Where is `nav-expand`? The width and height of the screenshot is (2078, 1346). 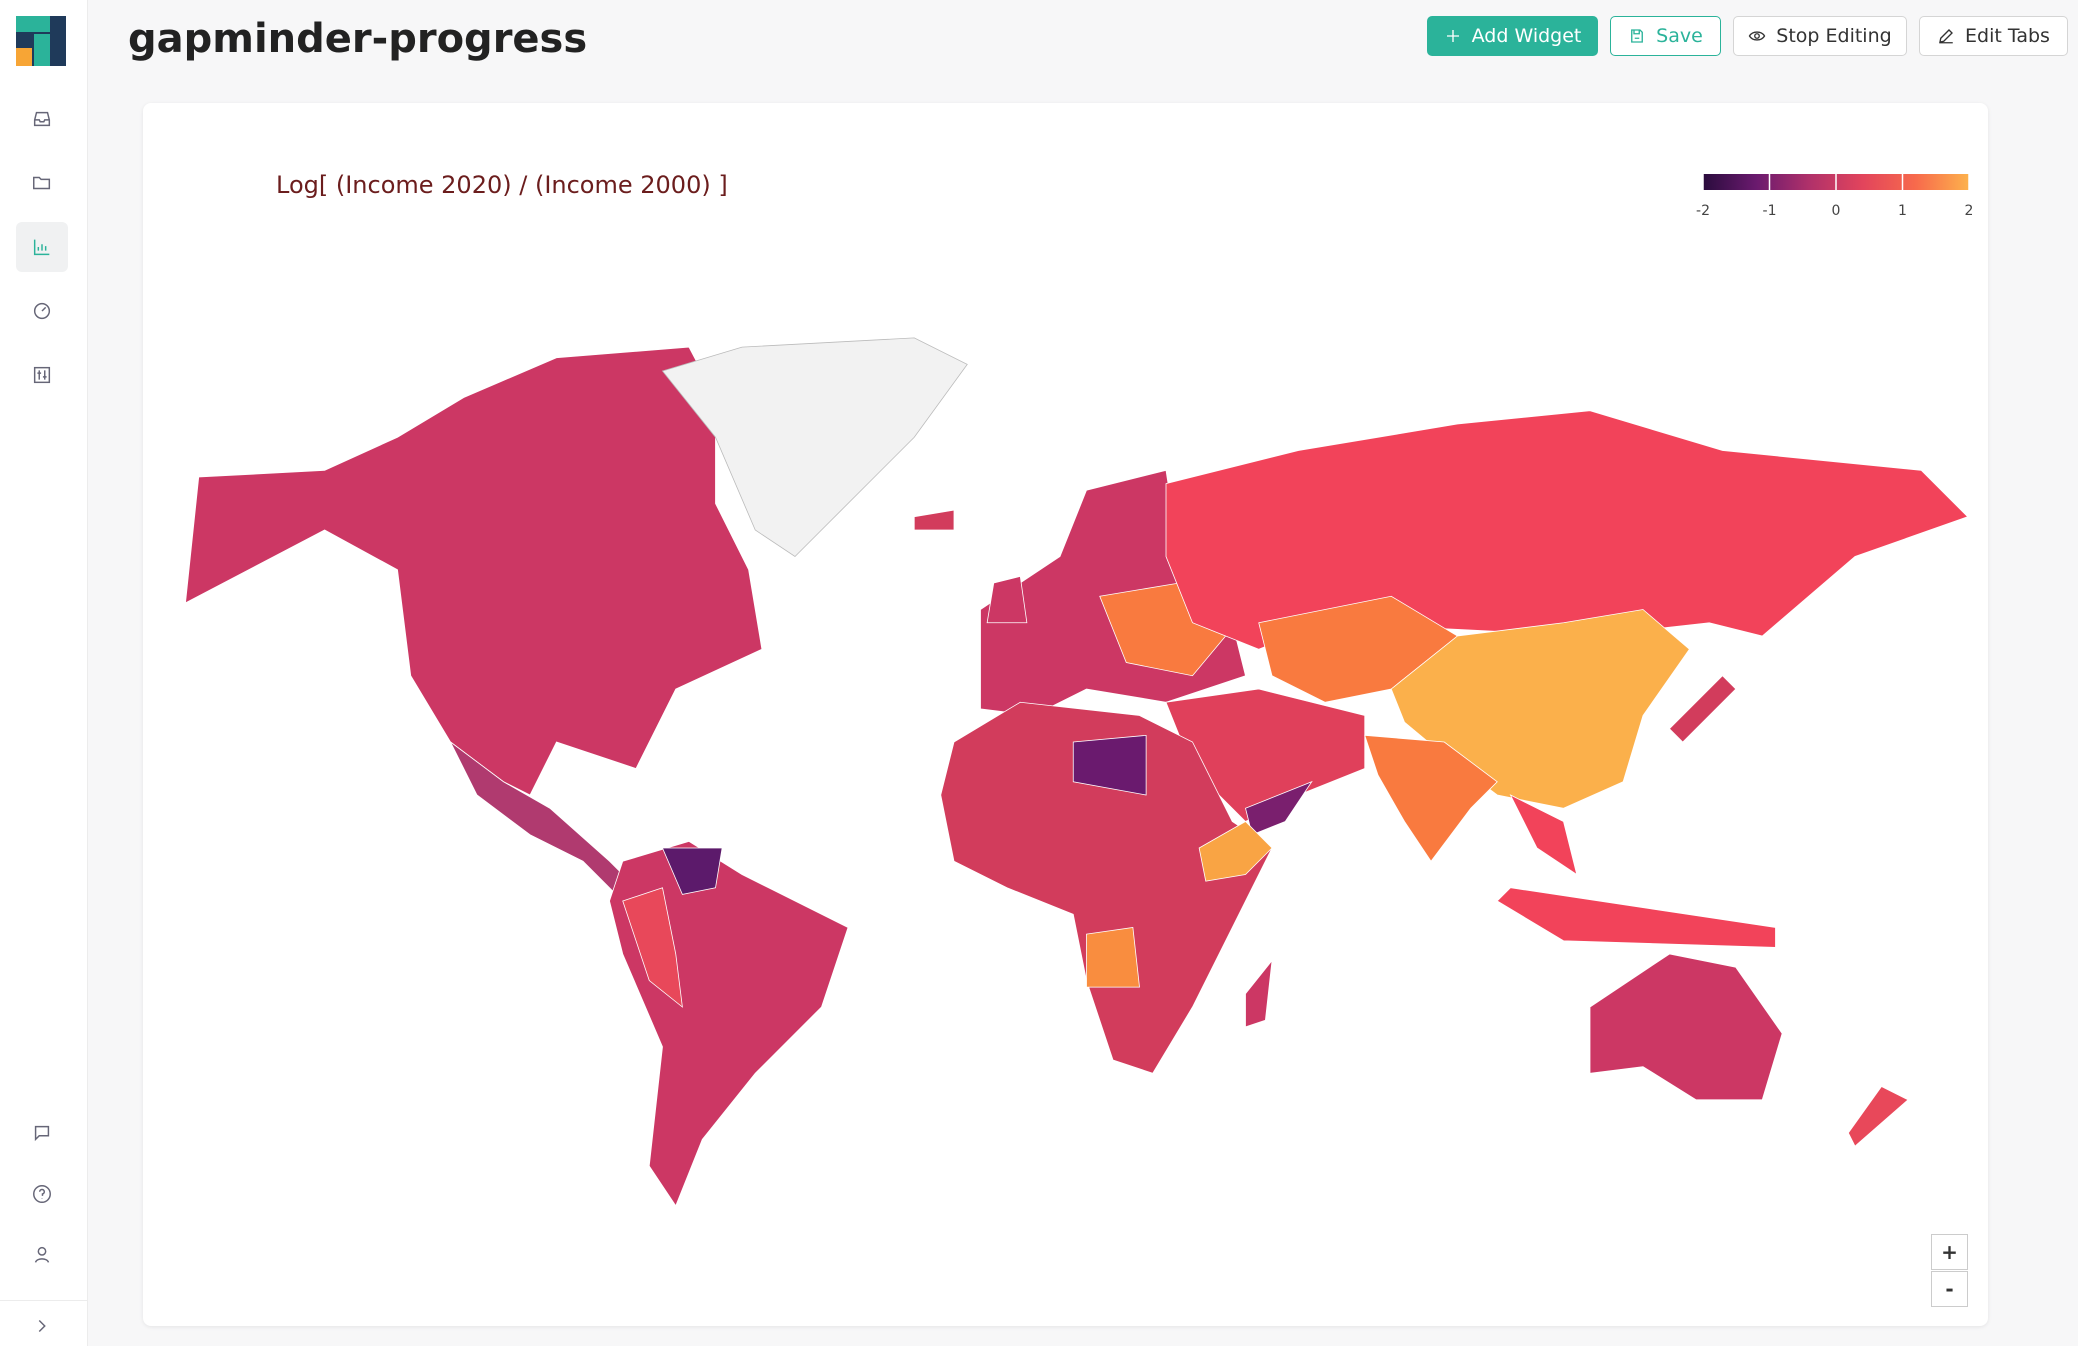
nav-expand is located at coordinates (42, 1326).